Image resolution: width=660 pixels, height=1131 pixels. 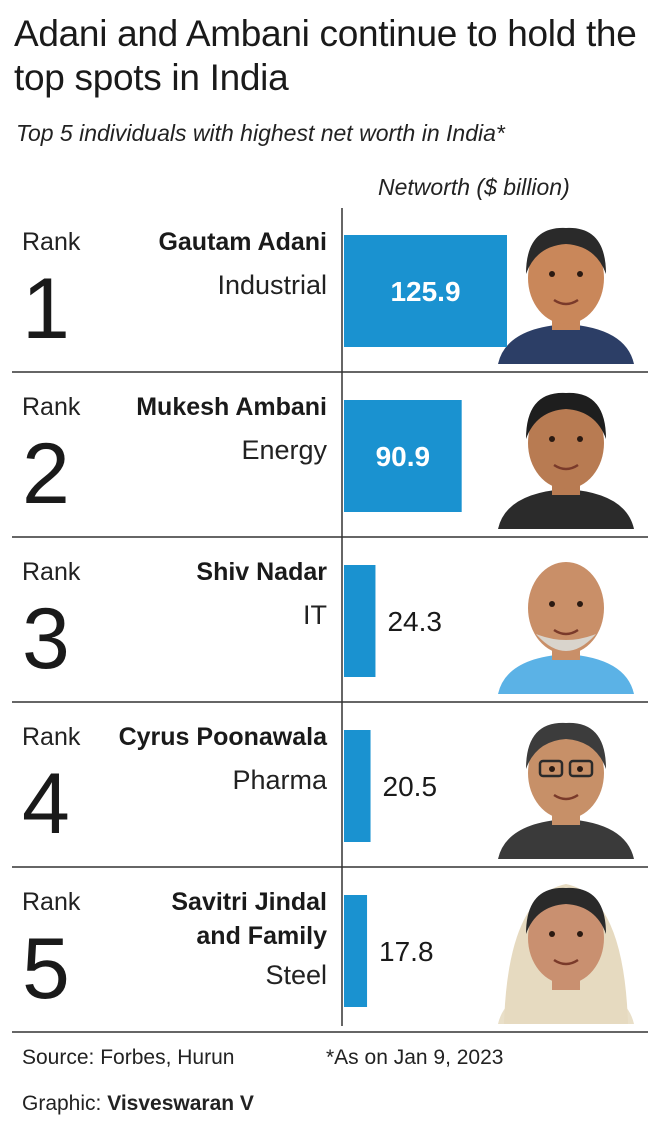 I want to click on sector-label-5: Steel, so click(x=296, y=975).